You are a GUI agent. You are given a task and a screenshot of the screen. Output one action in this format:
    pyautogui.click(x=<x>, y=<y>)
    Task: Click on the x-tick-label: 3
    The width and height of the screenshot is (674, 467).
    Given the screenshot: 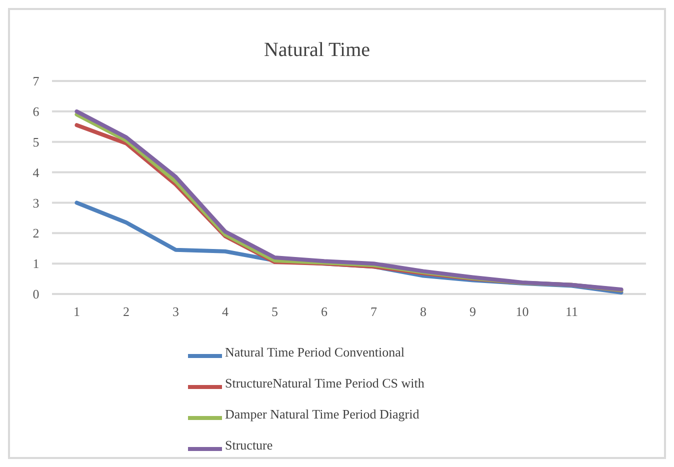 What is the action you would take?
    pyautogui.click(x=175, y=311)
    